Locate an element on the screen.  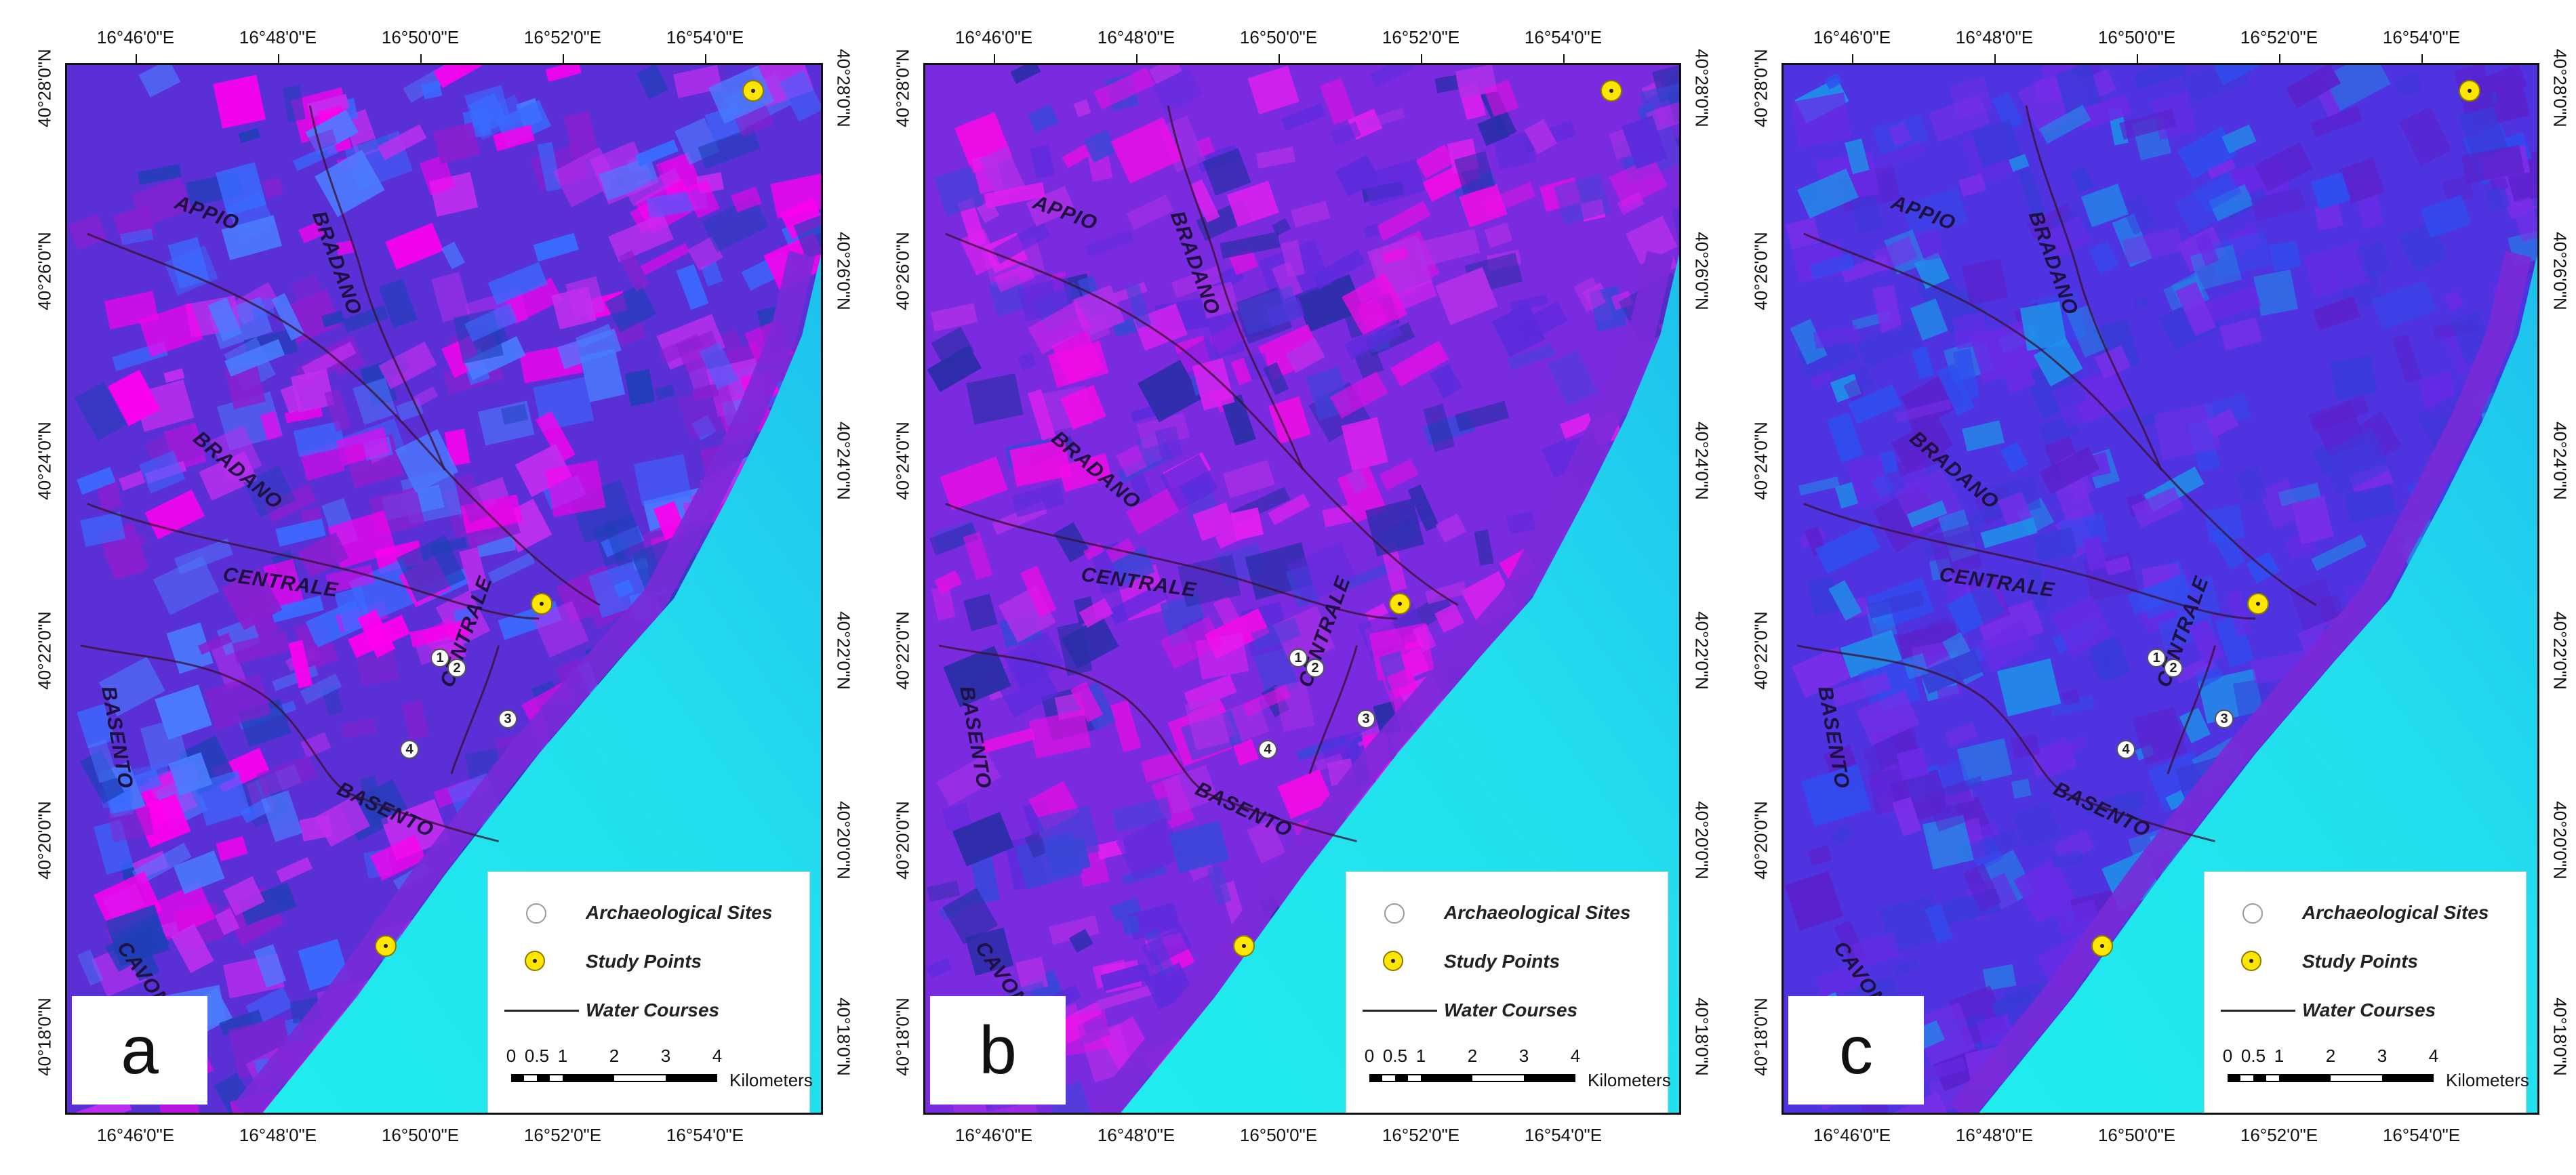
legend-label: Study Points is located at coordinates (2360, 961).